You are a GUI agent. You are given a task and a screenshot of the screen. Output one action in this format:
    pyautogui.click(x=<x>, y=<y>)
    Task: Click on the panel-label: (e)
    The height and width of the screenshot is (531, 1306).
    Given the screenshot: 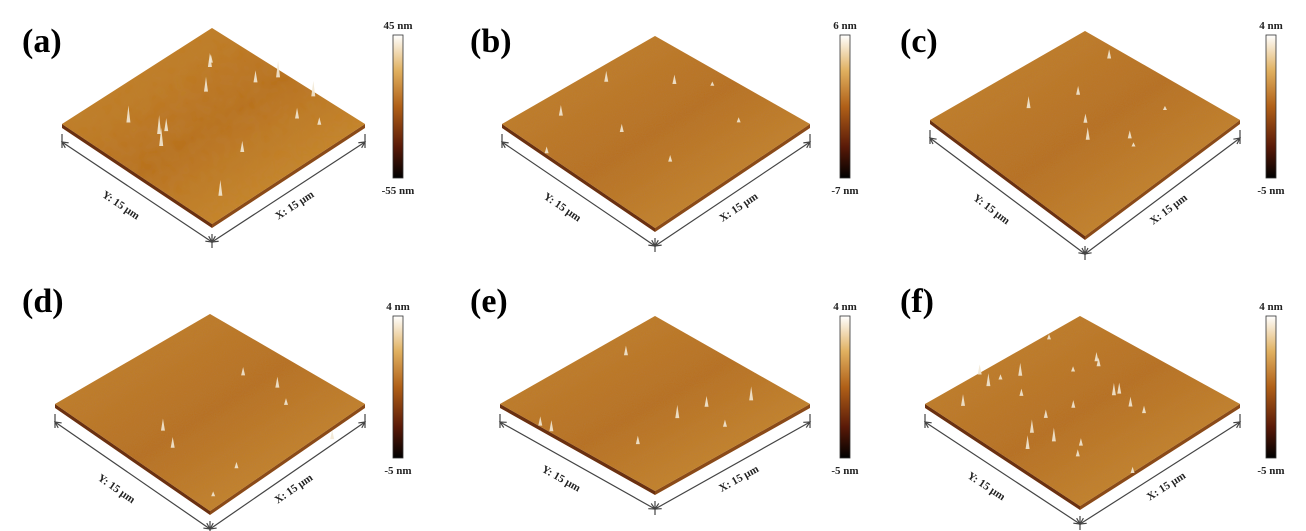 What is the action you would take?
    pyautogui.click(x=489, y=301)
    